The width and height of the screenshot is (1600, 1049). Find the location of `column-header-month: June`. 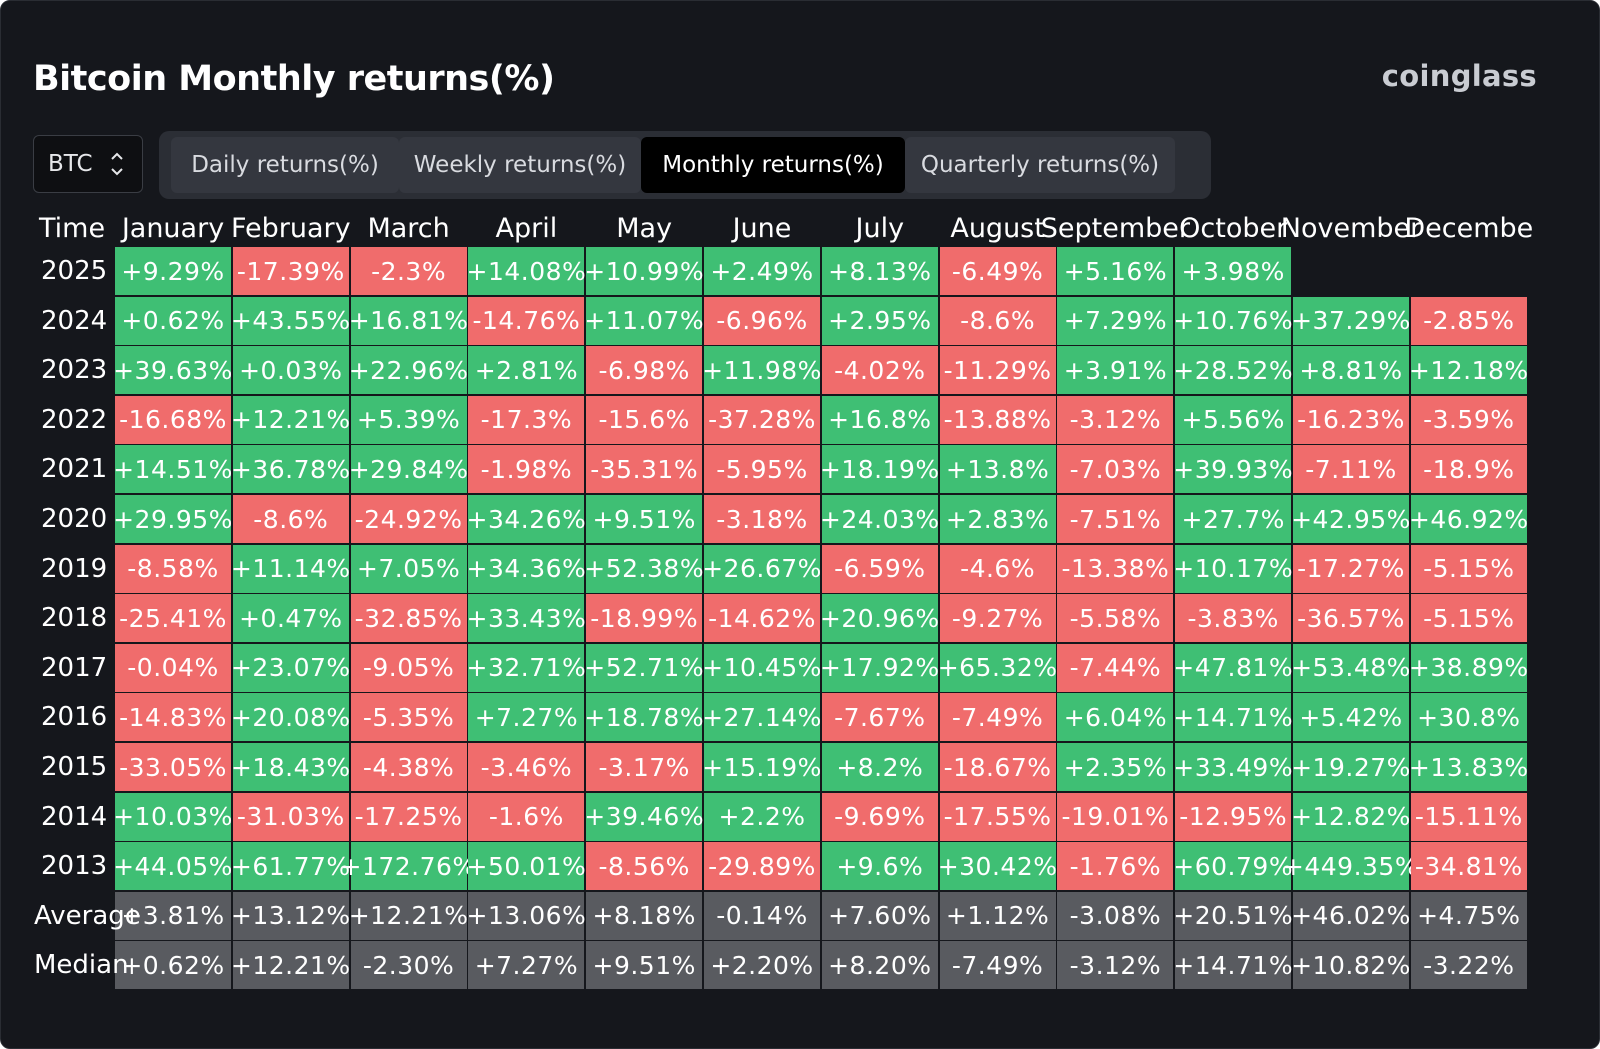

column-header-month: June is located at coordinates (762, 228).